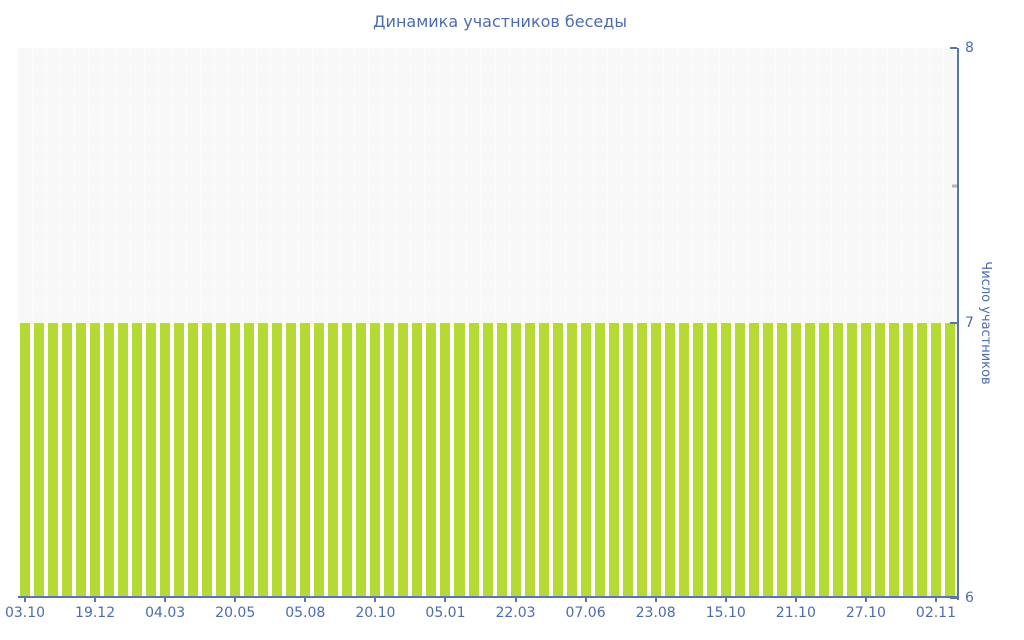 This screenshot has height=640, width=1024. I want to click on x-tick-label: 21.10, so click(795, 613).